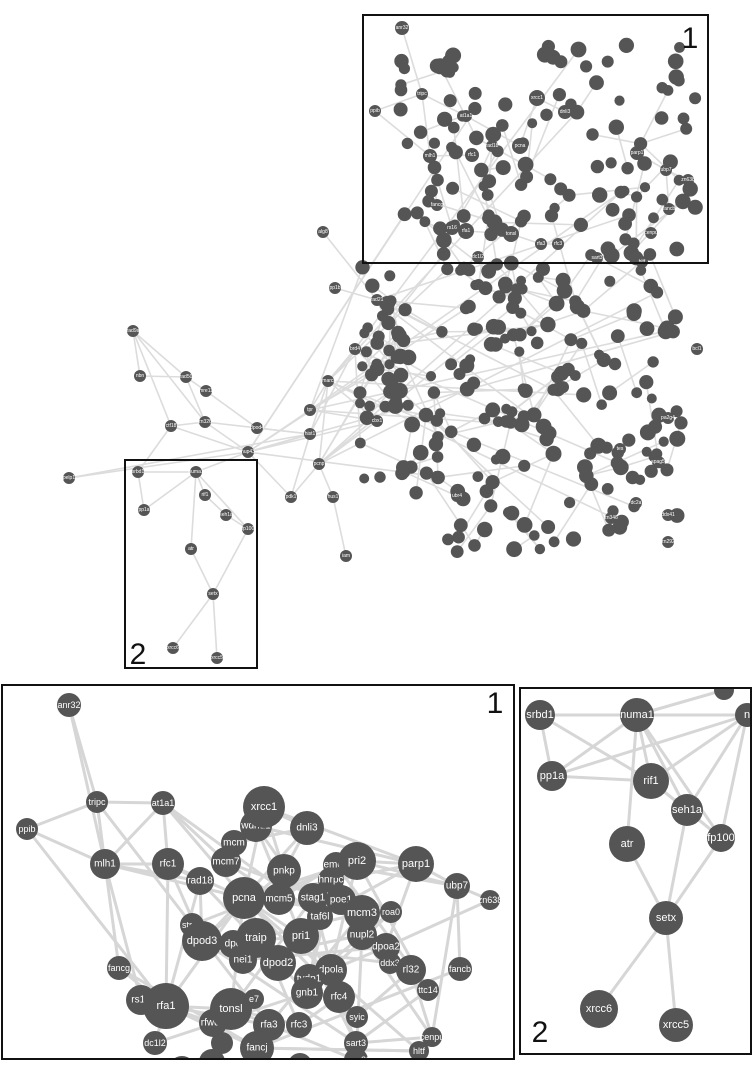  Describe the element at coordinates (430, 156) in the screenshot. I see `svg-text: mlh1` at that location.